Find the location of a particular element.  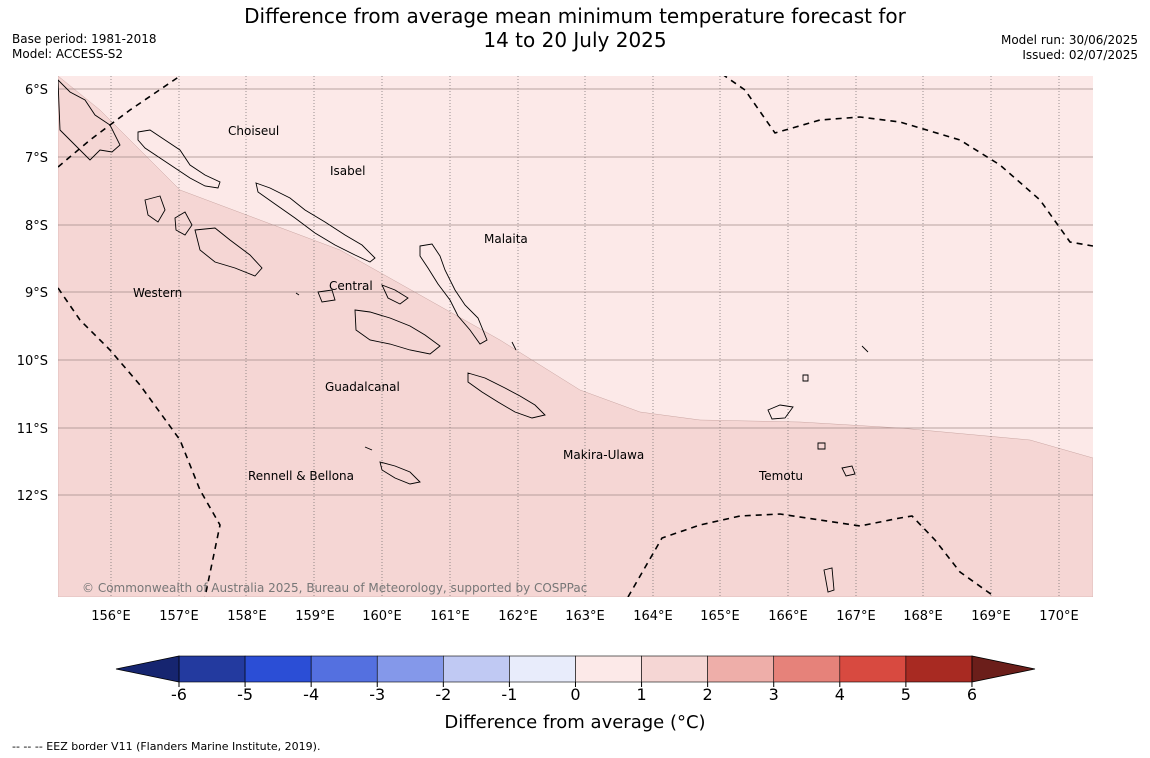

lon-label: 169°E is located at coordinates (991, 616).